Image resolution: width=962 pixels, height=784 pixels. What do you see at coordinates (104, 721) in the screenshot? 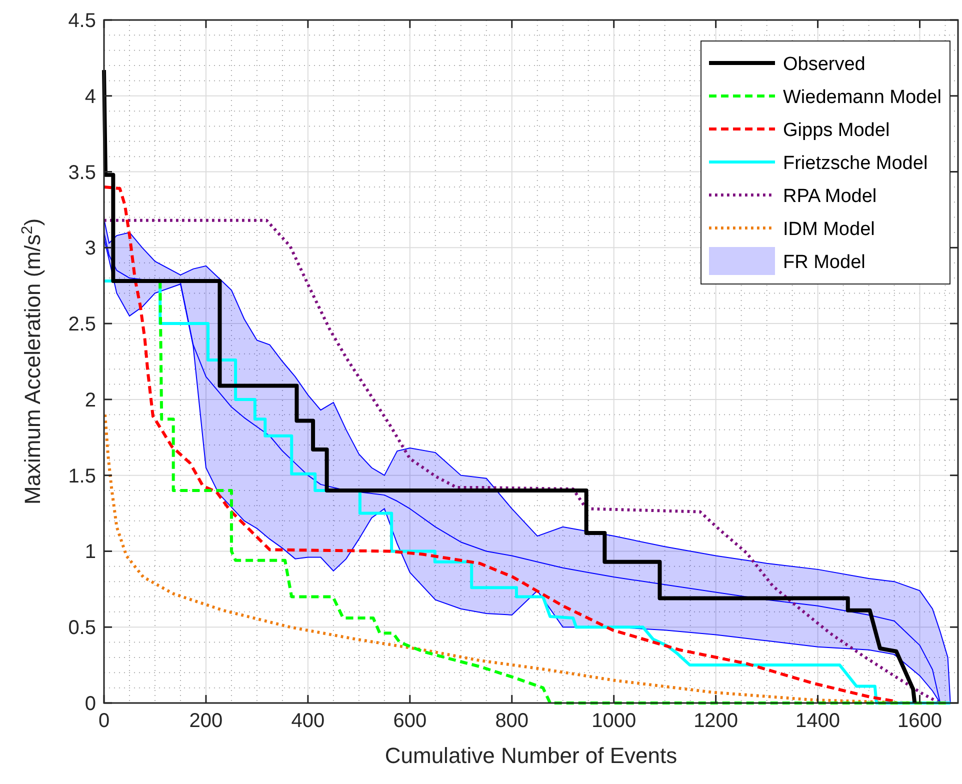
I see `x-tick-label: 0` at bounding box center [104, 721].